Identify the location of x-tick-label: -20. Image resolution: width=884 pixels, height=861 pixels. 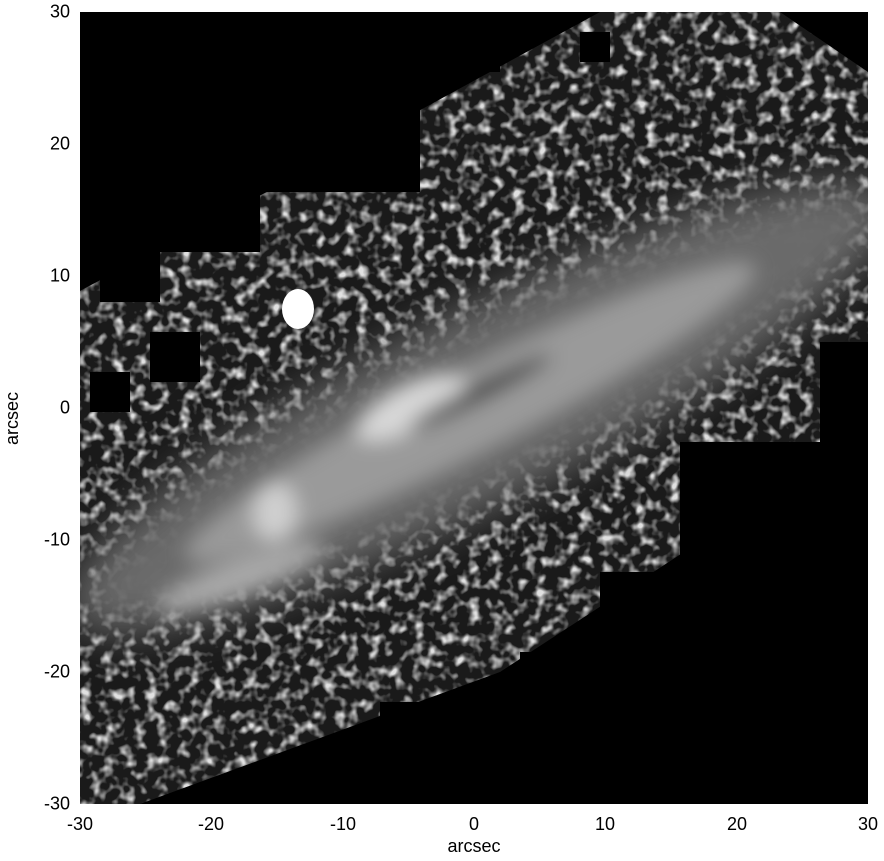
(211, 824).